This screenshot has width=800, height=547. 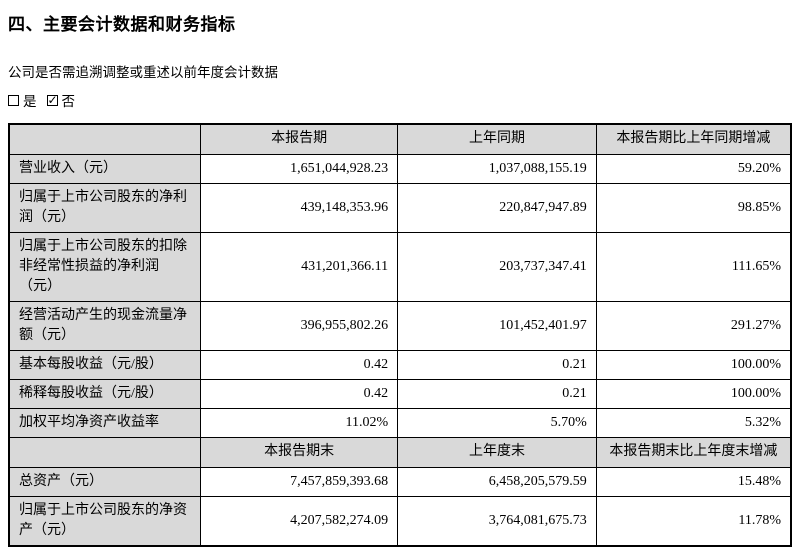 What do you see at coordinates (497, 325) in the screenshot?
I see `value-prior: 101,452,401.97` at bounding box center [497, 325].